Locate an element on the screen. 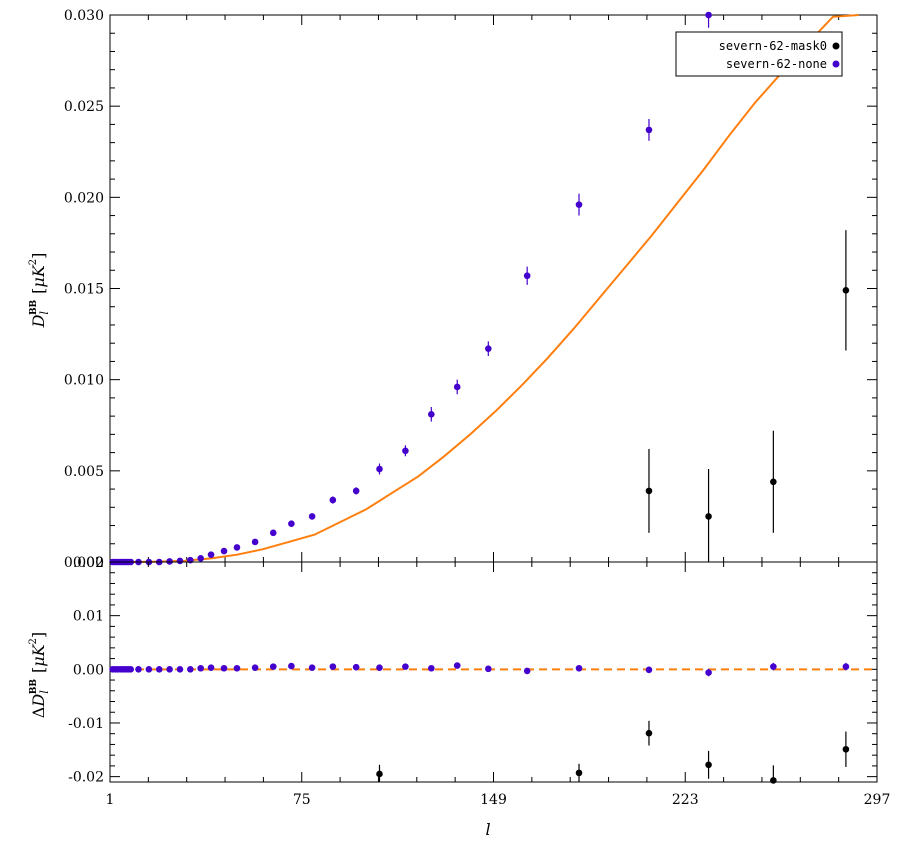 The height and width of the screenshot is (855, 900). legend-marker-mask0 is located at coordinates (836, 46).